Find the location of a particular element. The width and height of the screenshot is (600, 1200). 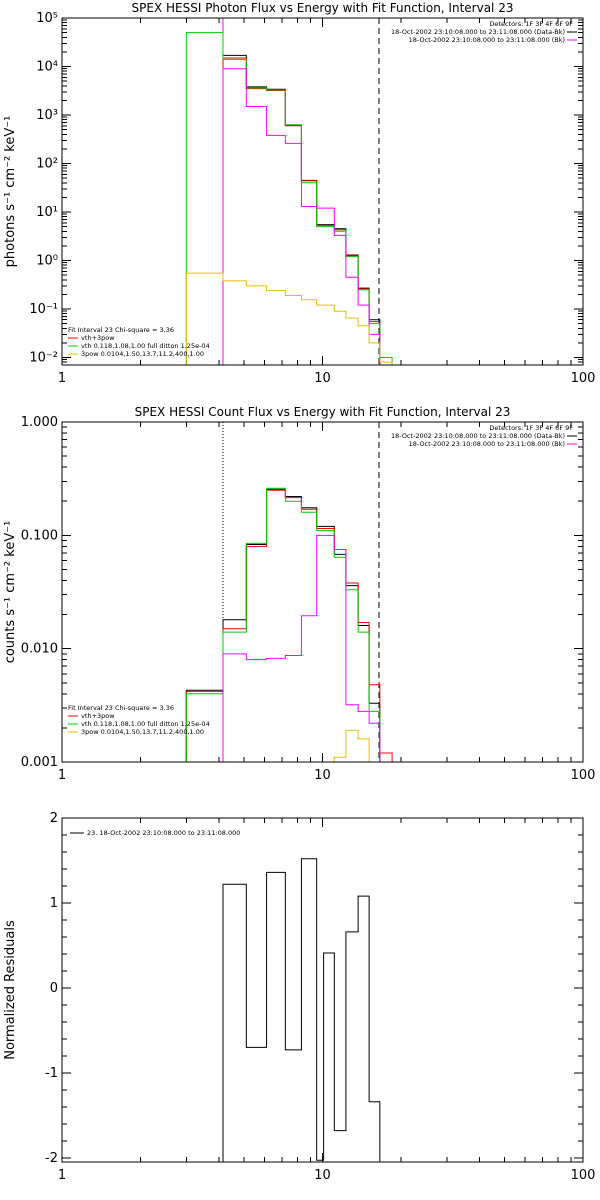

y-tick-label: 10⁻² is located at coordinates (43, 357).